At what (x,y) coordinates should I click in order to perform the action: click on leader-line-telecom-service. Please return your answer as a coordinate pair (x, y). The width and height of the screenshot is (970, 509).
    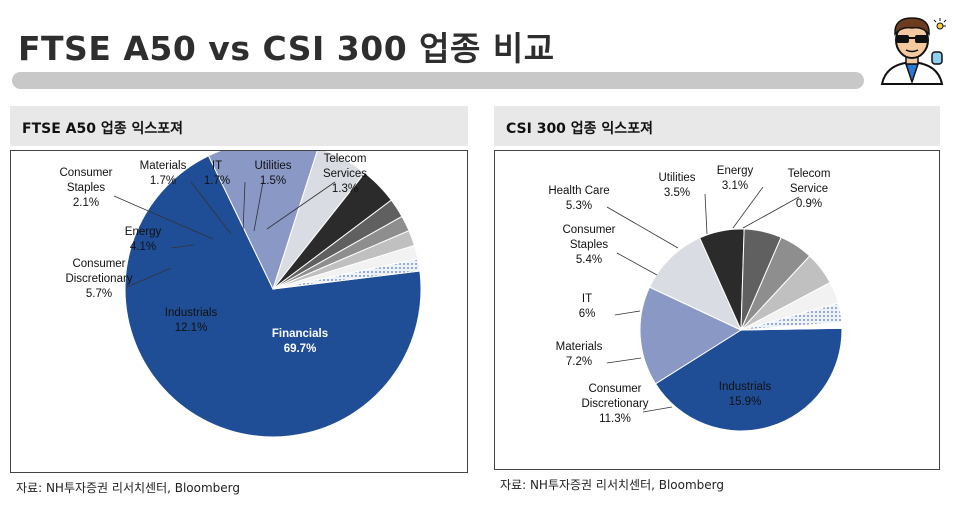
    Looking at the image, I should click on (771, 212).